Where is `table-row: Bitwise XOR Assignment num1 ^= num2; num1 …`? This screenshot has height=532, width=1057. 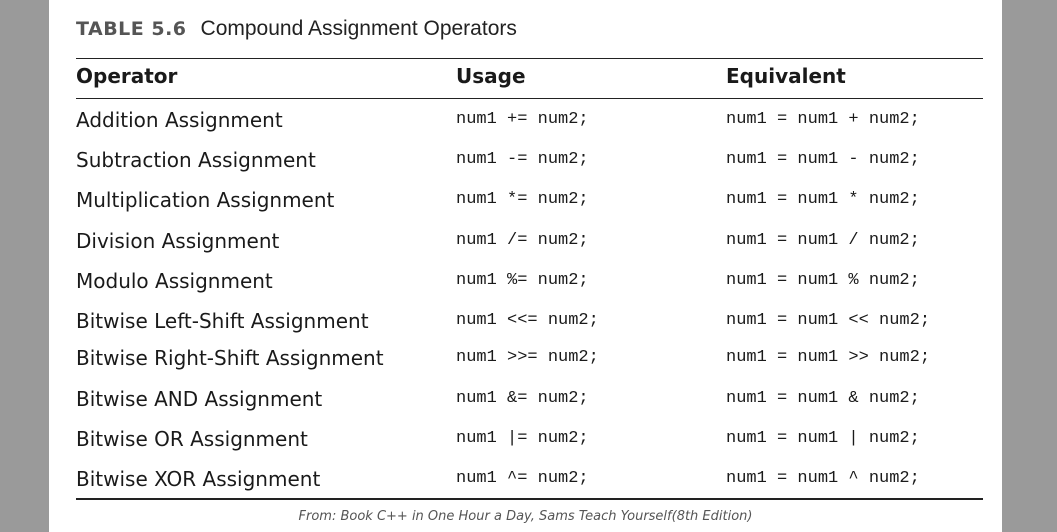
table-row: Bitwise XOR Assignment num1 ^= num2; num1 … is located at coordinates (525, 479).